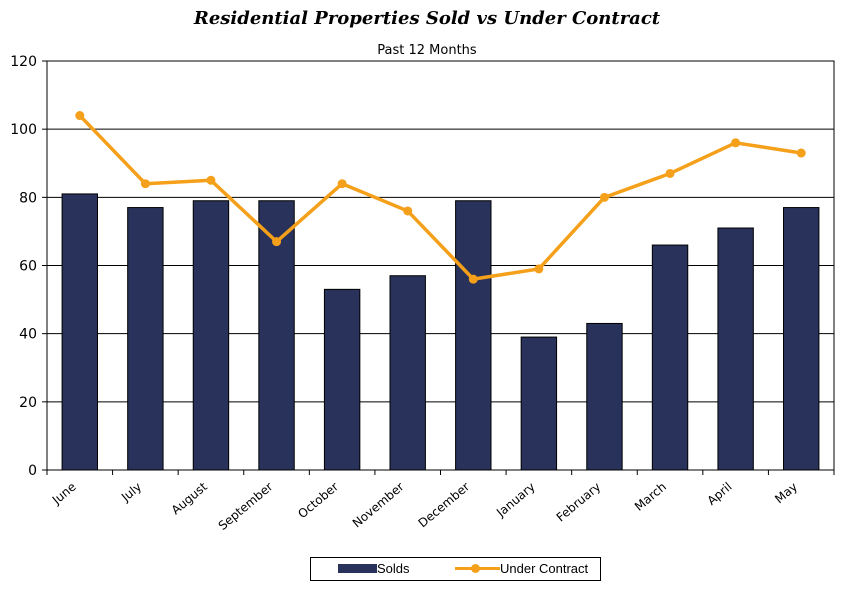  What do you see at coordinates (455, 569) in the screenshot?
I see `chart-legend: Solds Under Contract` at bounding box center [455, 569].